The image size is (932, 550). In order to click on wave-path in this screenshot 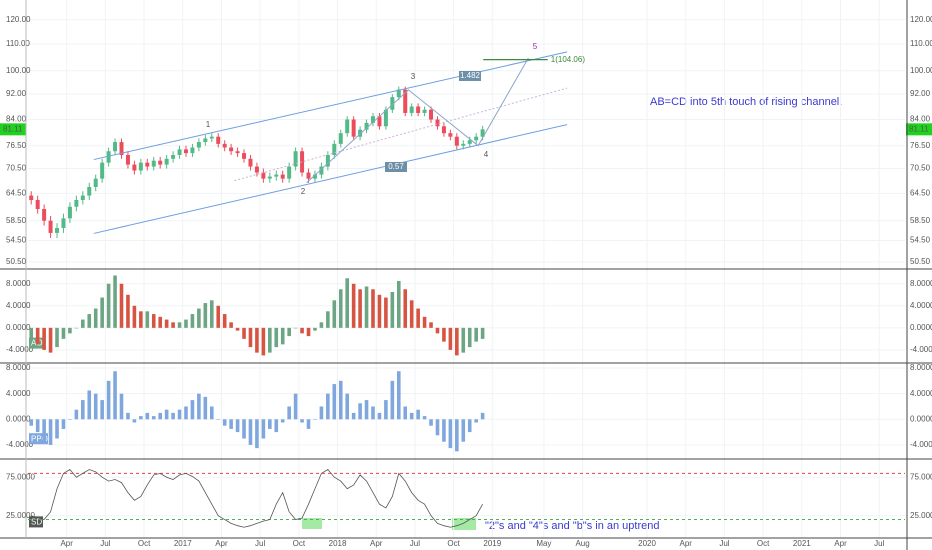, I will do `click(417, 120)`.